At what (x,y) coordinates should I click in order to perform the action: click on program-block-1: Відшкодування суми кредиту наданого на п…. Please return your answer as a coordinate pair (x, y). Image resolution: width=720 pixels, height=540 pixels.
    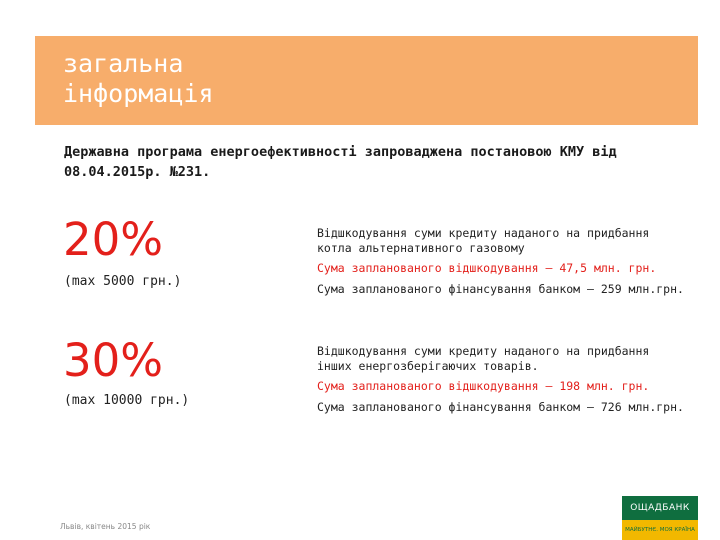
    Looking at the image, I should click on (502, 261).